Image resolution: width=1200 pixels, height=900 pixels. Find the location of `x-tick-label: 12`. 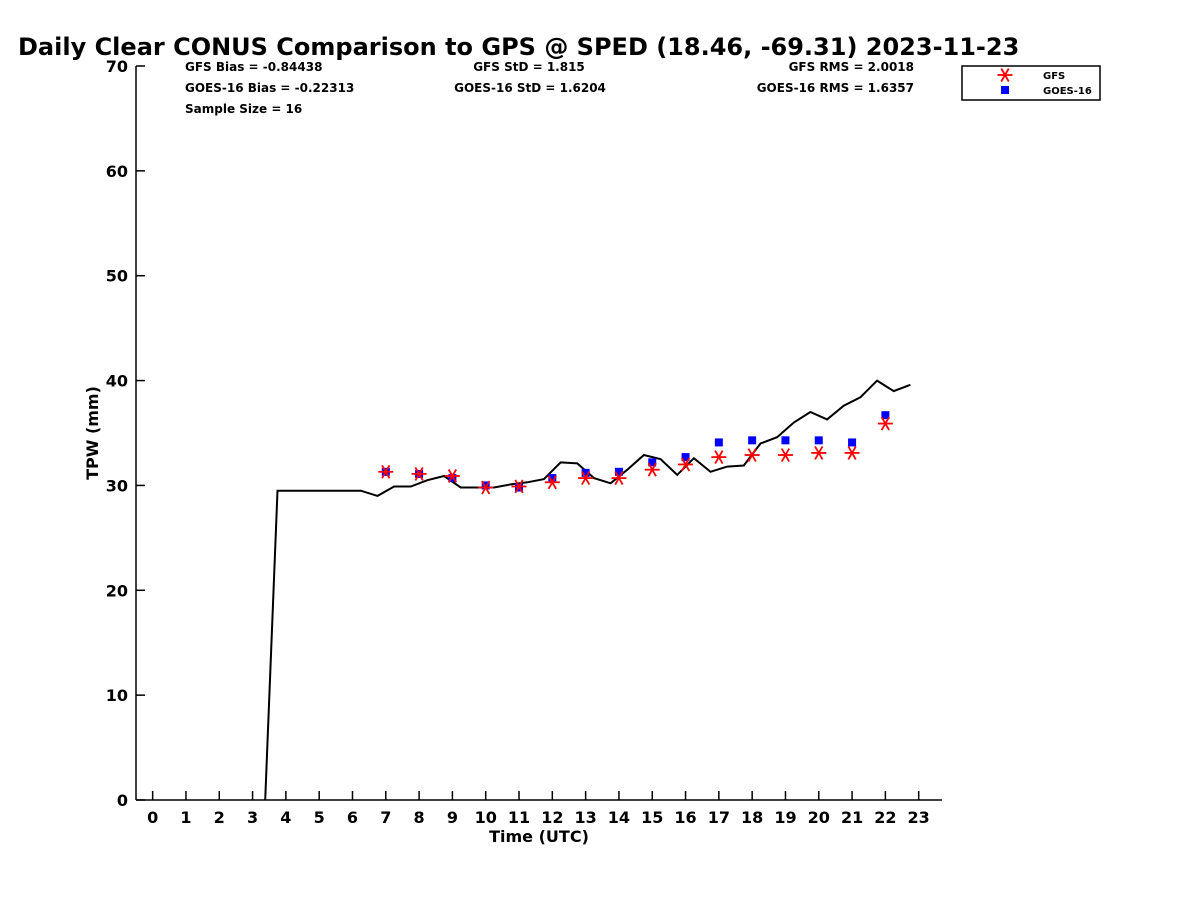

x-tick-label: 12 is located at coordinates (552, 817).